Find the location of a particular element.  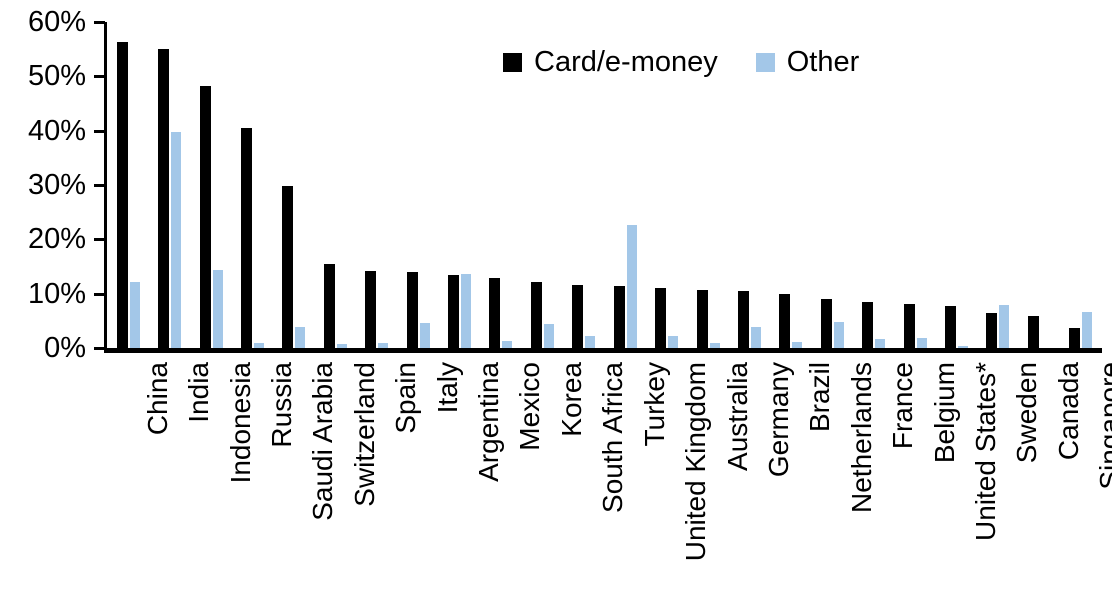

x-axis-label: Belgium is located at coordinates (944, 413).